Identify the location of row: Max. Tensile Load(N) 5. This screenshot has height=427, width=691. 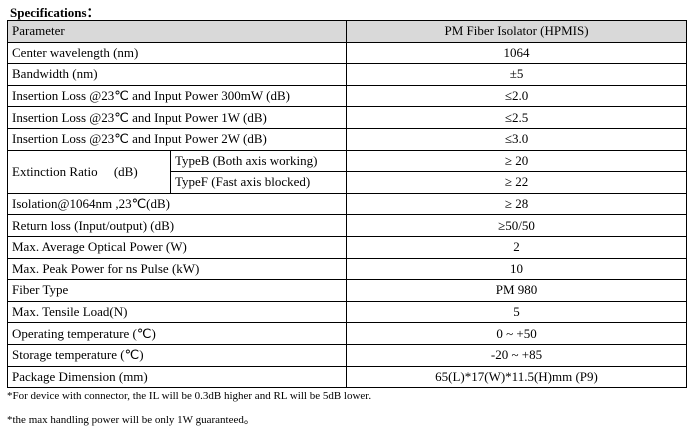
(347, 312).